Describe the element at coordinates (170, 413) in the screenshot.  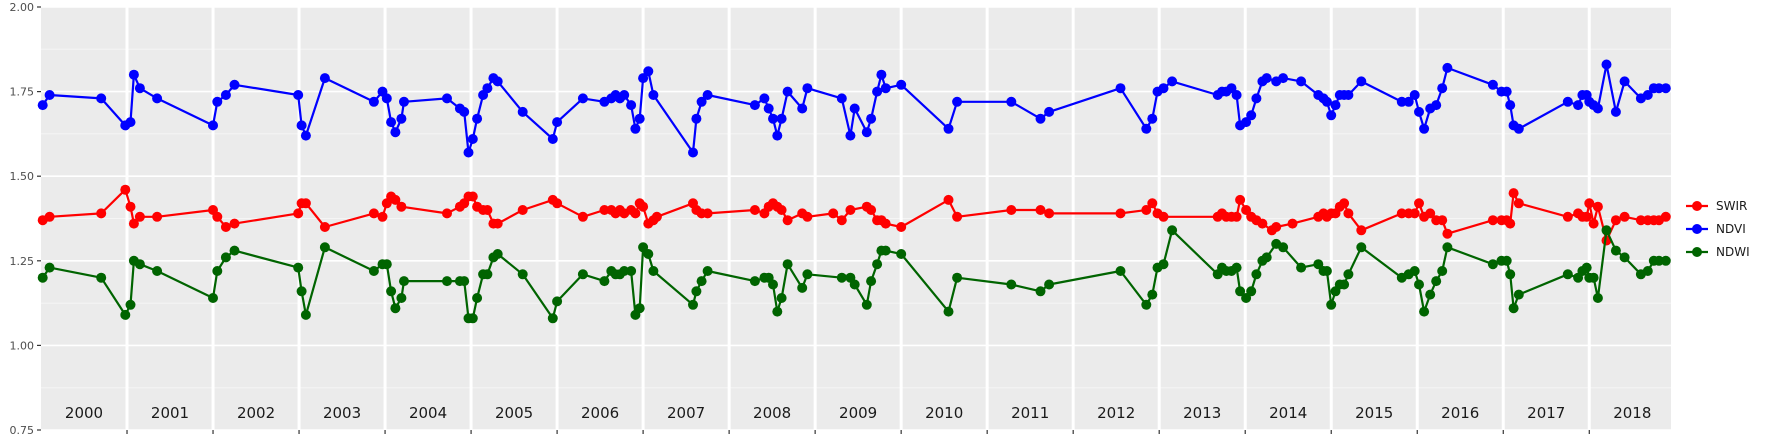
I see `year-label: 2001` at that location.